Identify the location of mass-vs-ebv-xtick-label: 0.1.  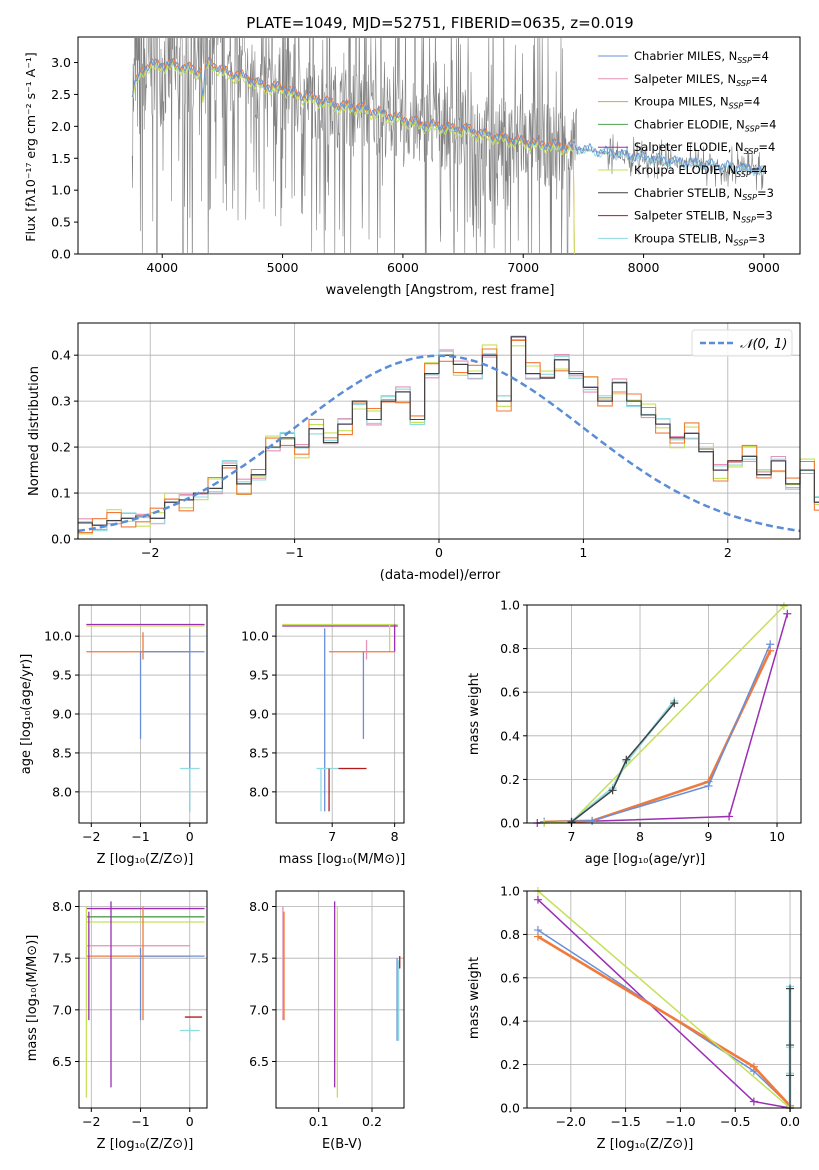
(319, 1121).